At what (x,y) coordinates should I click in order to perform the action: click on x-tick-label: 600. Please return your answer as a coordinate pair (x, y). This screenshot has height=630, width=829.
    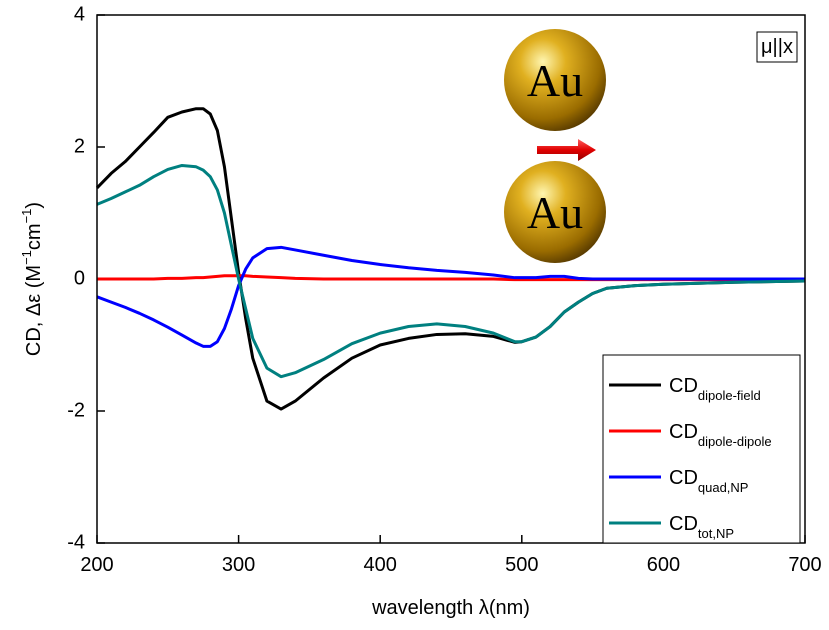
    Looking at the image, I should click on (663, 565).